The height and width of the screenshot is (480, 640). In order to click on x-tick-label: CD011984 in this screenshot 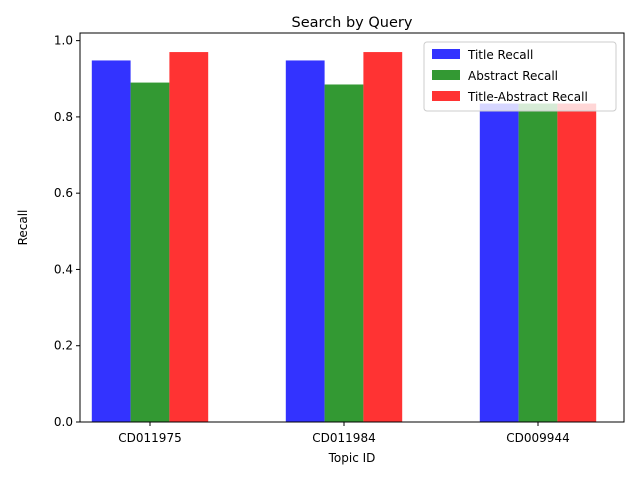, I will do `click(343, 438)`.